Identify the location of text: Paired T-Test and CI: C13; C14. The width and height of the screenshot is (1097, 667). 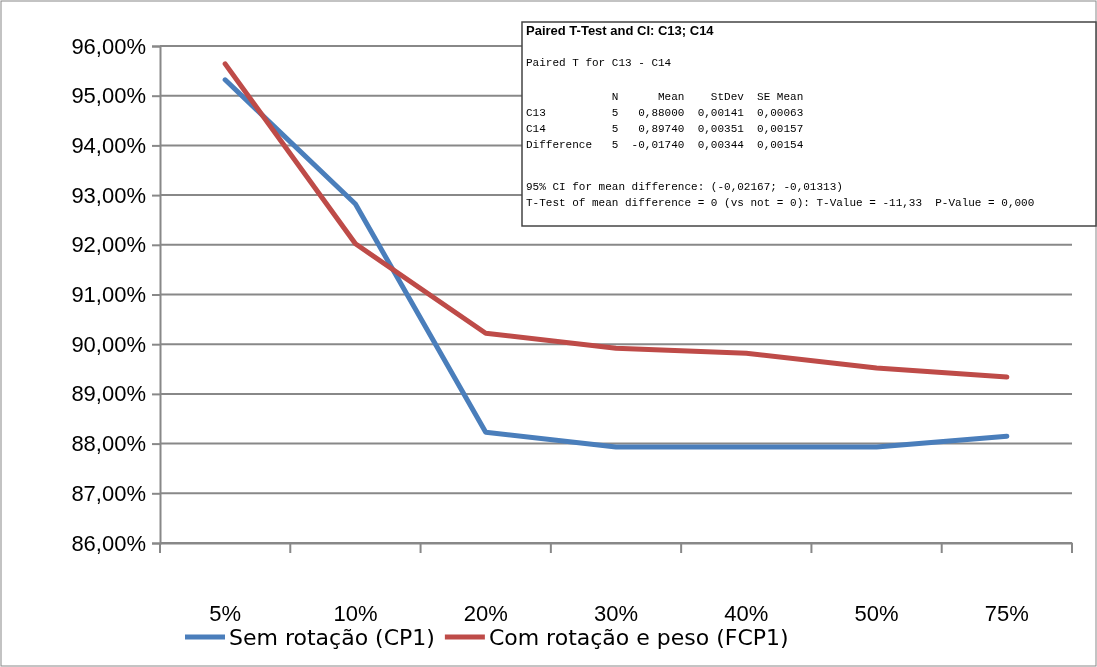
(620, 30).